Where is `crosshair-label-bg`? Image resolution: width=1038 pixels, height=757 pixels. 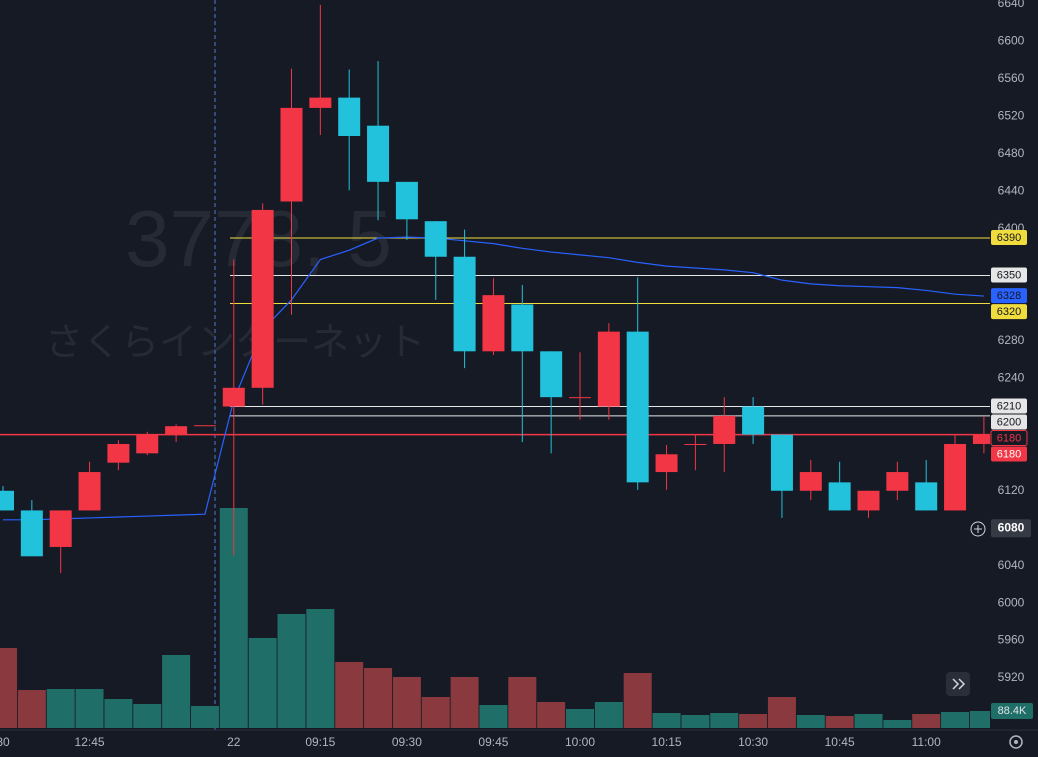 crosshair-label-bg is located at coordinates (1011, 528).